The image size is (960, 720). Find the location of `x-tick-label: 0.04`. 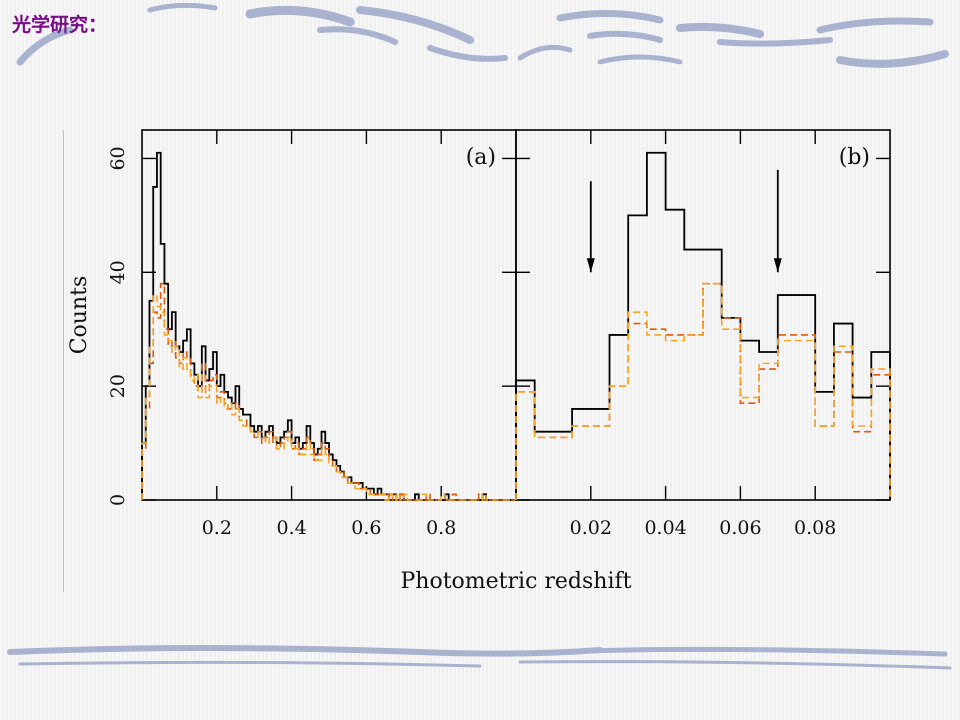

x-tick-label: 0.04 is located at coordinates (665, 528).